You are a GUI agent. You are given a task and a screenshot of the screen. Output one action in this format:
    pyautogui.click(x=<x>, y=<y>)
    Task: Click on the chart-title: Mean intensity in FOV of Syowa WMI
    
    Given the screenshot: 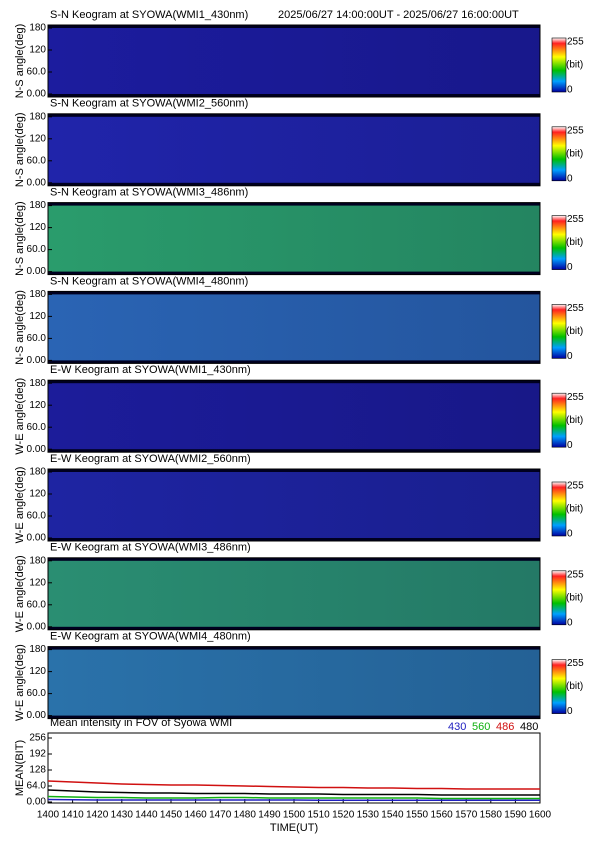 What is the action you would take?
    pyautogui.click(x=141, y=723)
    